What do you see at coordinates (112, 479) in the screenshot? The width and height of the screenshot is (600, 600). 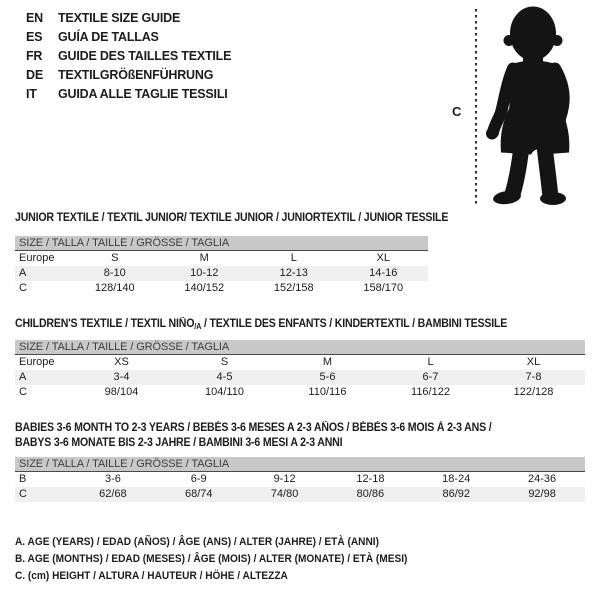 I see `table-cell: 3-6` at bounding box center [112, 479].